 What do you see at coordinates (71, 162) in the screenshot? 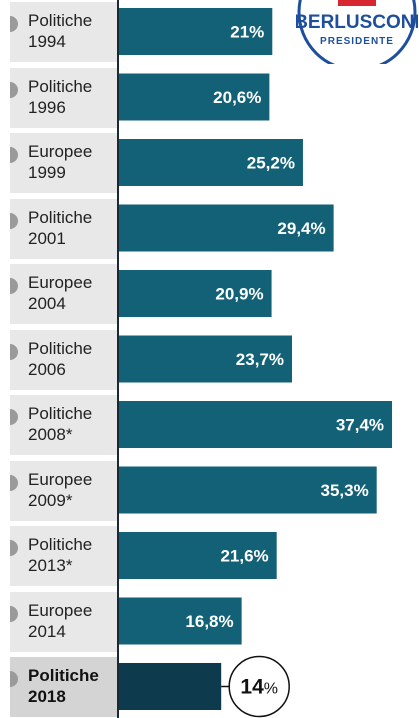
I see `category-label: Europee 1999` at bounding box center [71, 162].